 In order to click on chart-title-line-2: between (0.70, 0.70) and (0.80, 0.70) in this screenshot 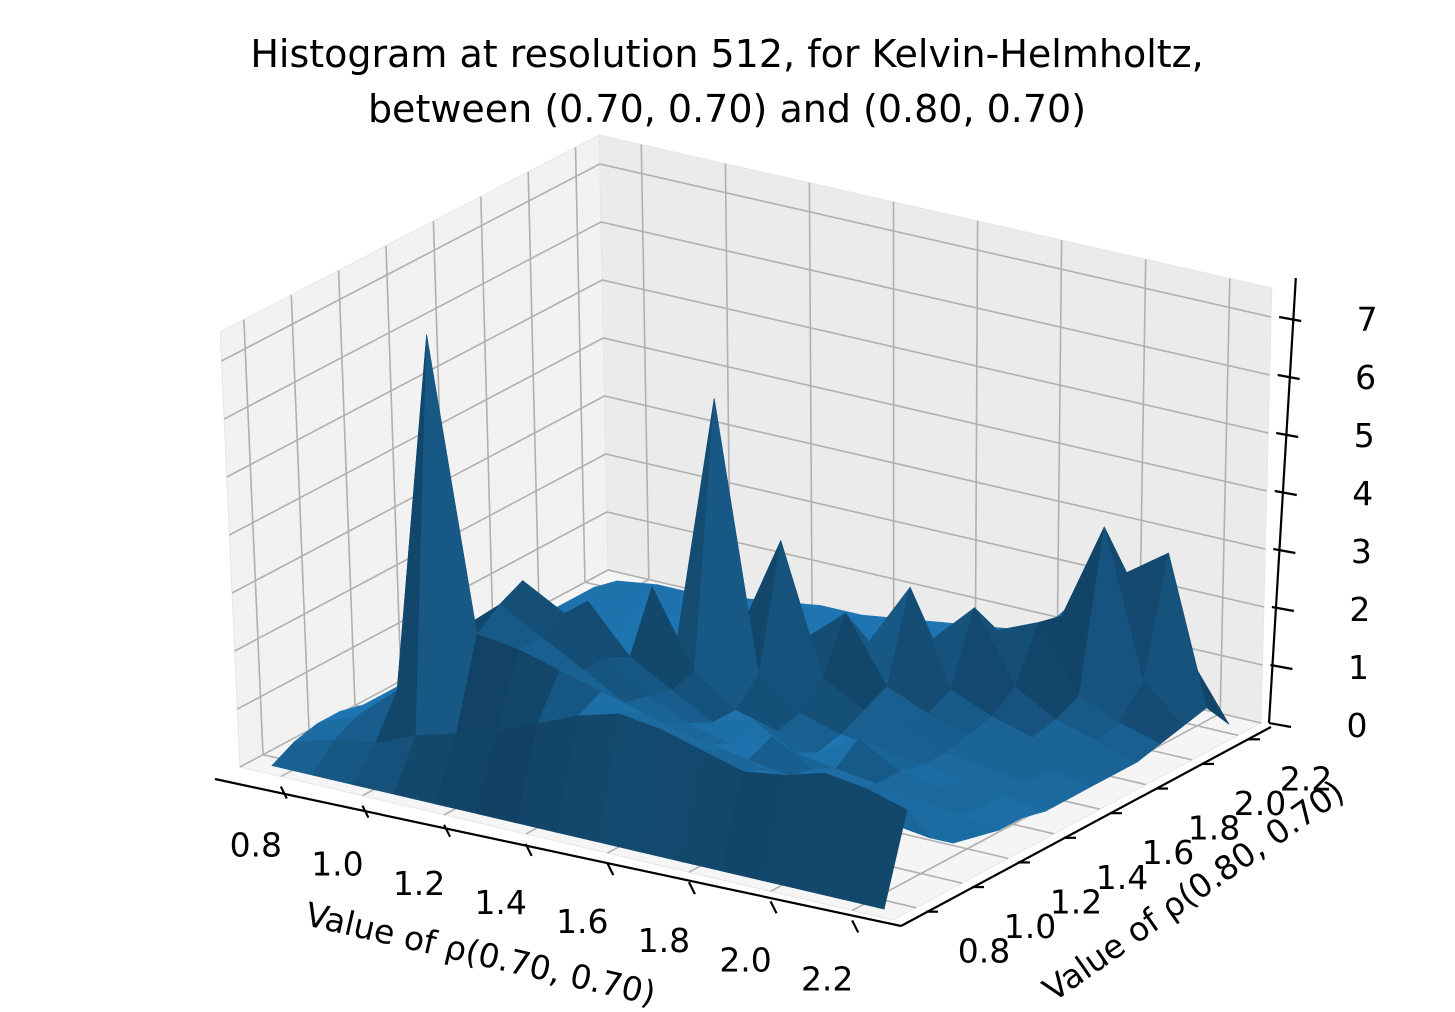, I will do `click(727, 109)`.